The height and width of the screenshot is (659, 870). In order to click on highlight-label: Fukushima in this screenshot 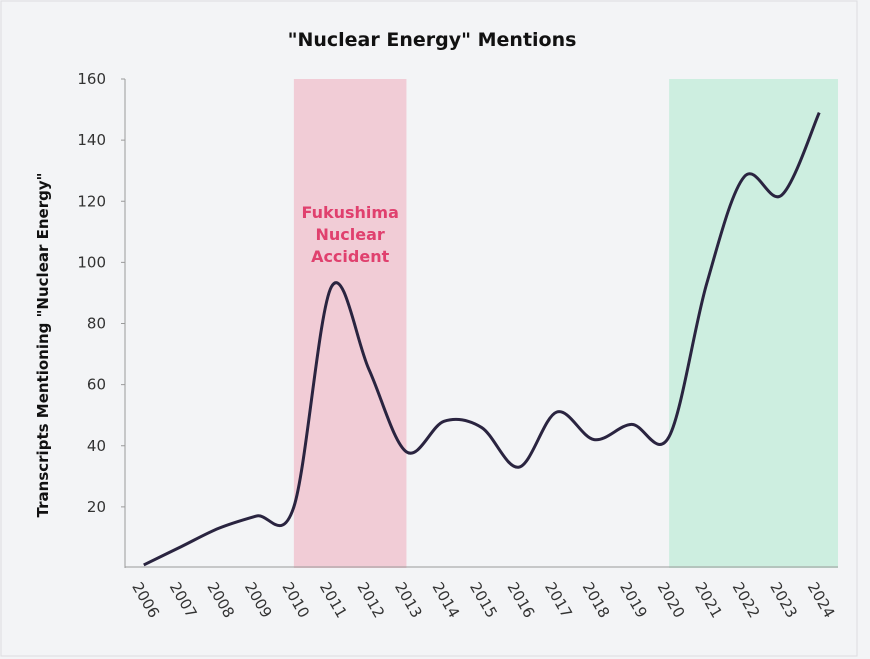, I will do `click(349, 212)`.